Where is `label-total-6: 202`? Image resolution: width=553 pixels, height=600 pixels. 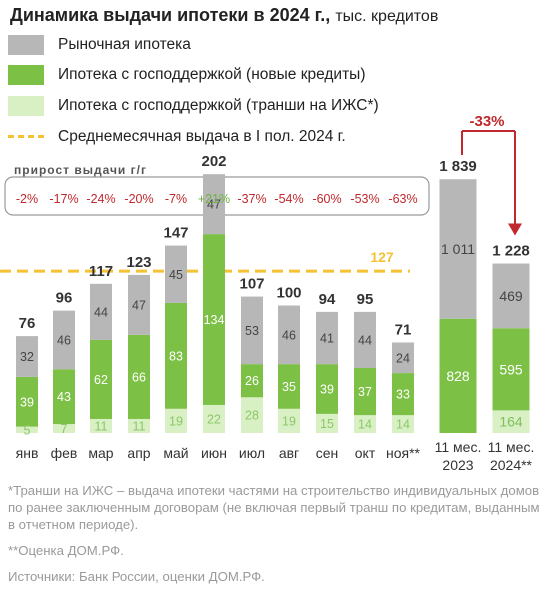 label-total-6: 202 is located at coordinates (213, 161).